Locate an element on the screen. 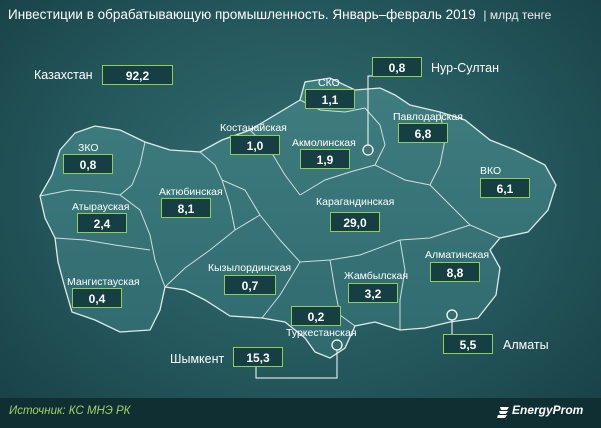 This screenshot has height=428, width=601. value-sko: 1,1 is located at coordinates (330, 99).